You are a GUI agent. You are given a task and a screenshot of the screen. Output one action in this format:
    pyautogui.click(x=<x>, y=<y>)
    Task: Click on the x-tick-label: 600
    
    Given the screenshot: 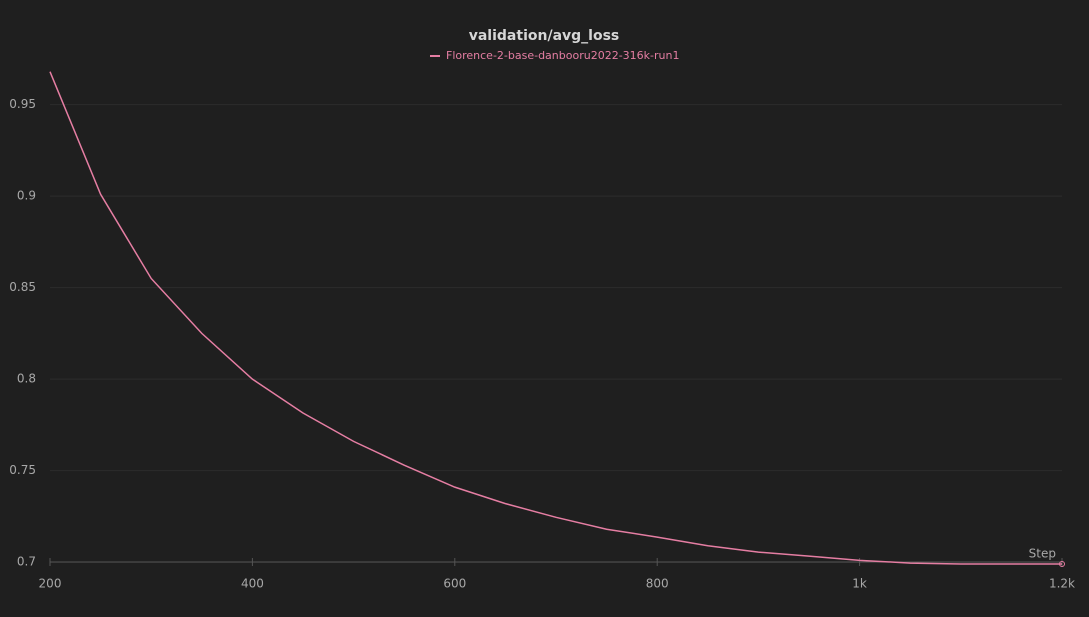 What is the action you would take?
    pyautogui.click(x=454, y=584)
    